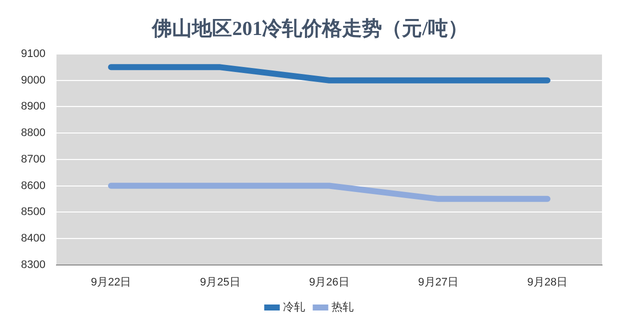 This screenshot has height=335, width=640. Describe the element at coordinates (33, 186) in the screenshot. I see `y-tick-label: 8600` at that location.